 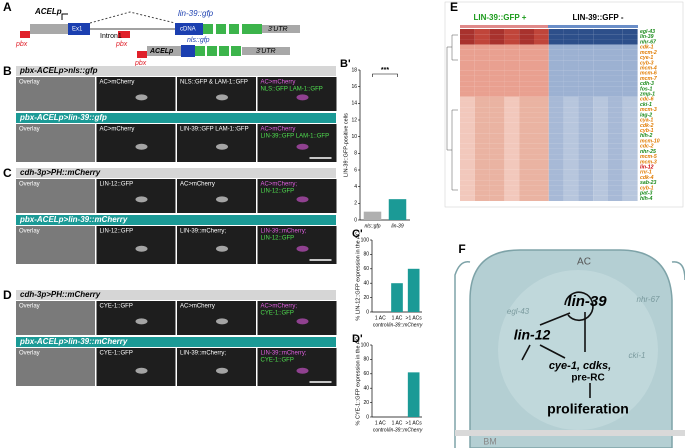 What do you see at coordinates (380, 325) in the screenshot?
I see `group-label: control` at bounding box center [380, 325].